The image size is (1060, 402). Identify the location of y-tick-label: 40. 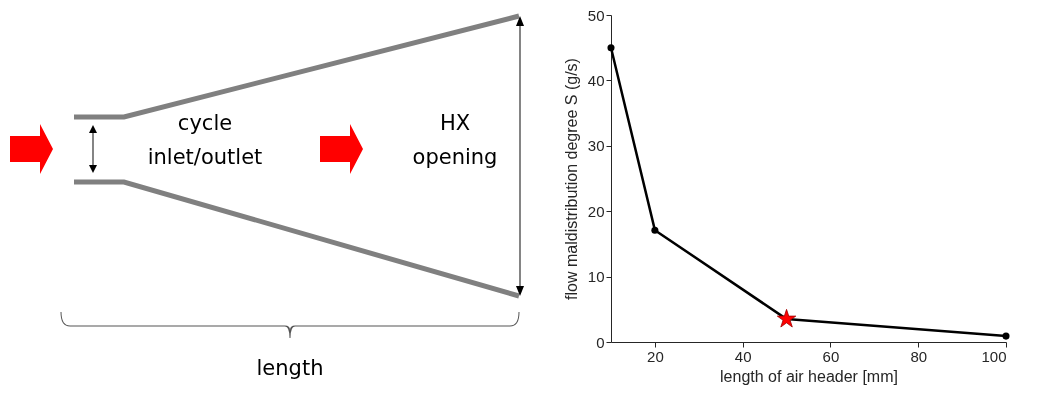
(596, 80).